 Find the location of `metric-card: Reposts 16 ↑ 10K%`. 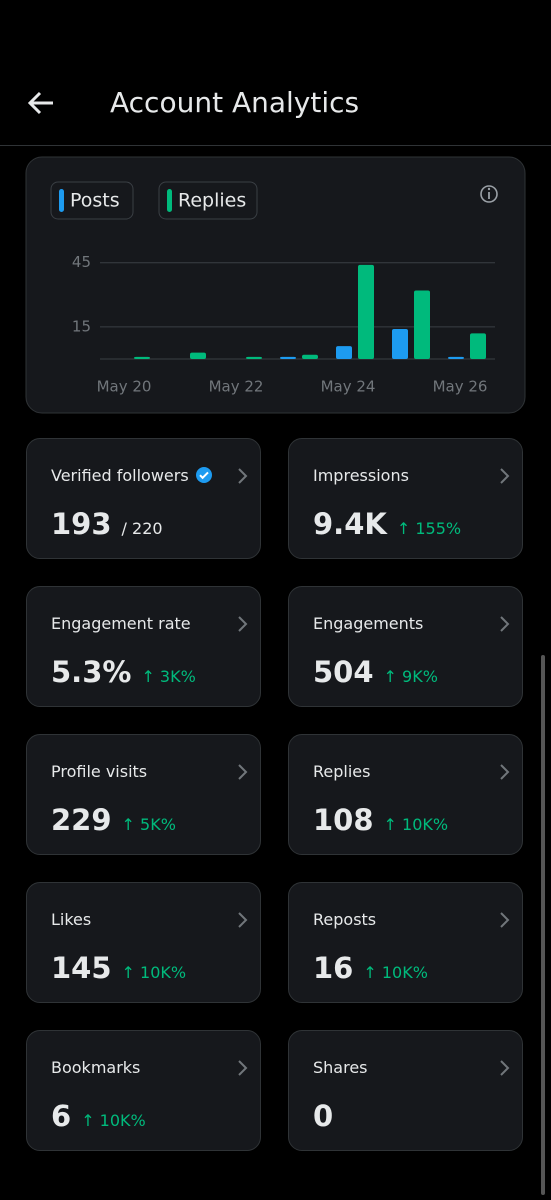

metric-card: Reposts 16 ↑ 10K% is located at coordinates (405, 942).